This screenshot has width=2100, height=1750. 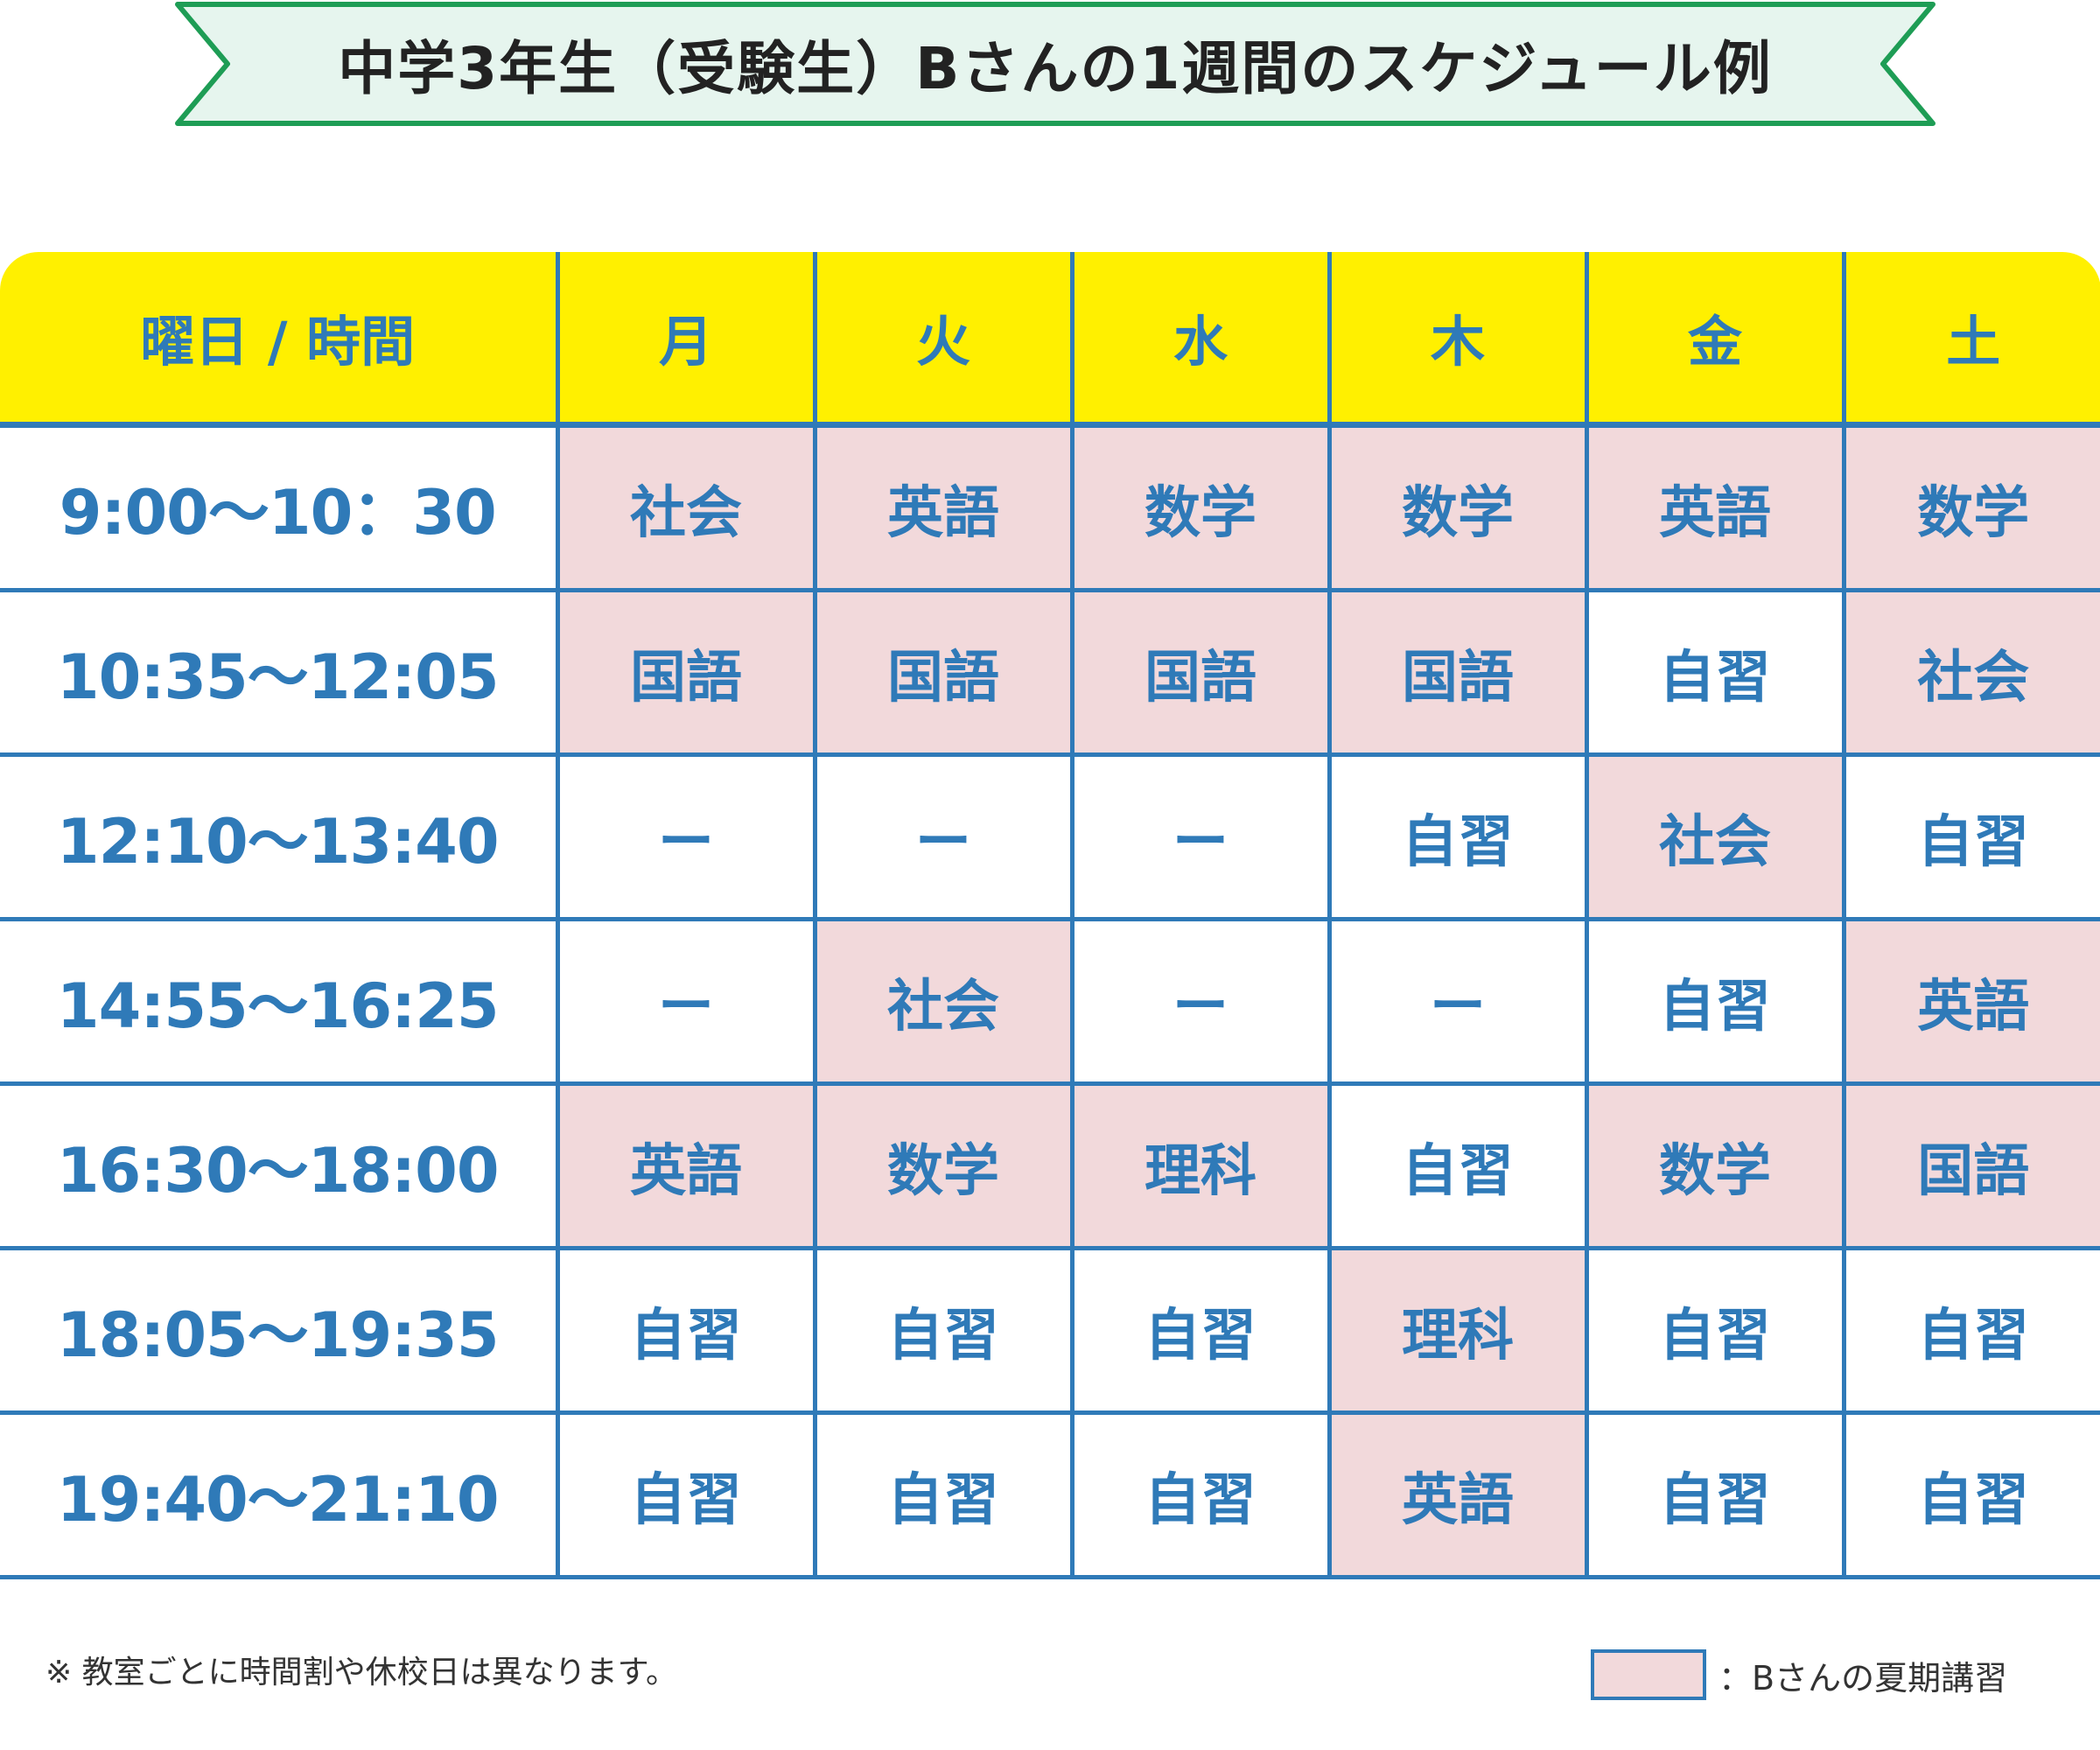 I want to click on time-slot: 16:30〜18:00, so click(x=280, y=1166).